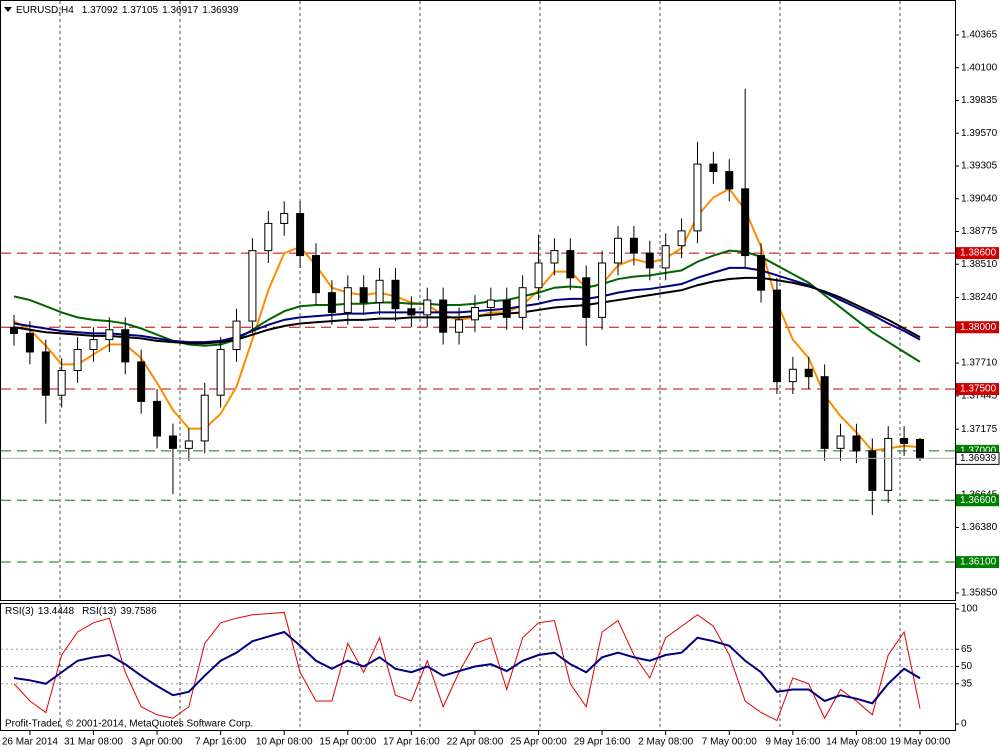 Image resolution: width=1000 pixels, height=750 pixels. I want to click on y-tick-label: 1.40100, so click(979, 67).